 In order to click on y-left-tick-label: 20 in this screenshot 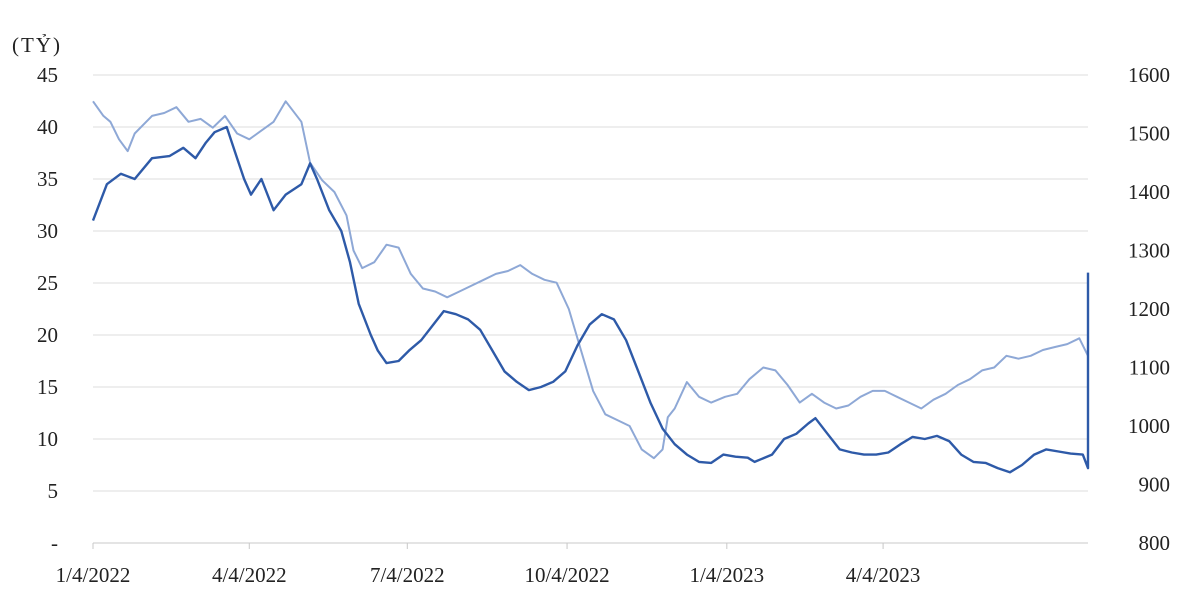, I will do `click(47, 335)`.